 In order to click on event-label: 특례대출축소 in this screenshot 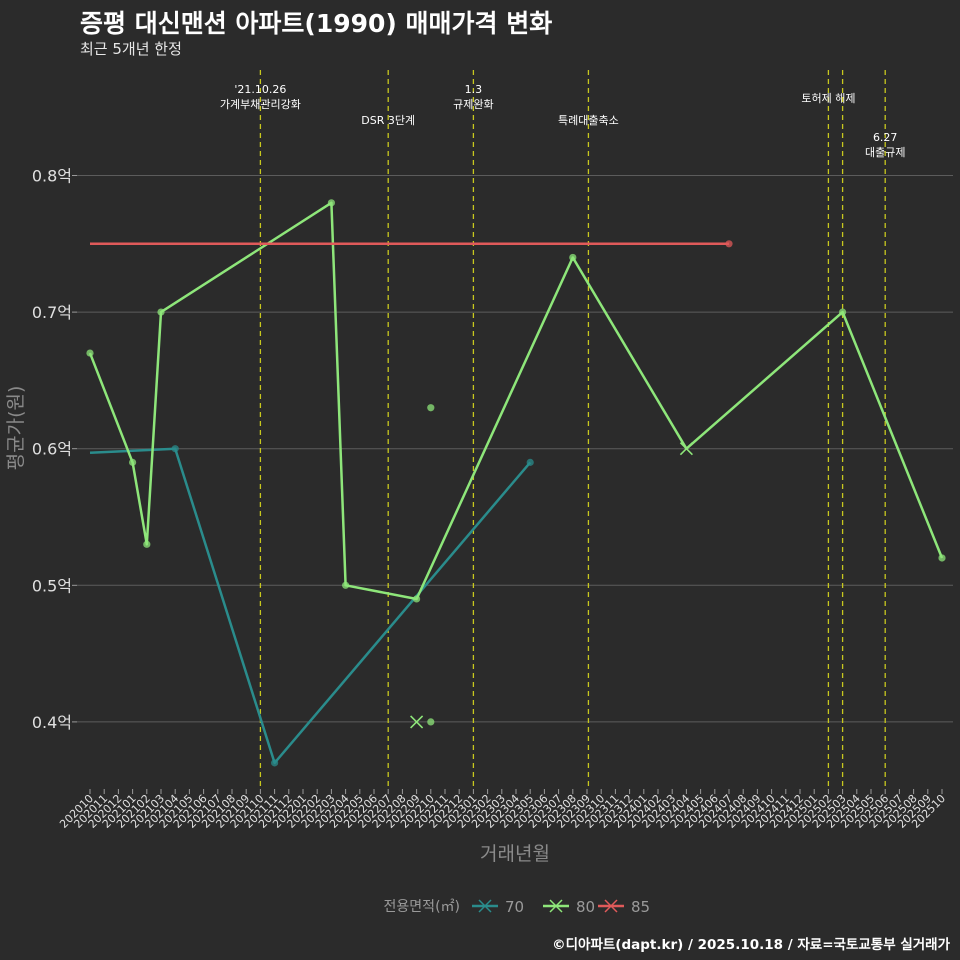, I will do `click(588, 120)`.